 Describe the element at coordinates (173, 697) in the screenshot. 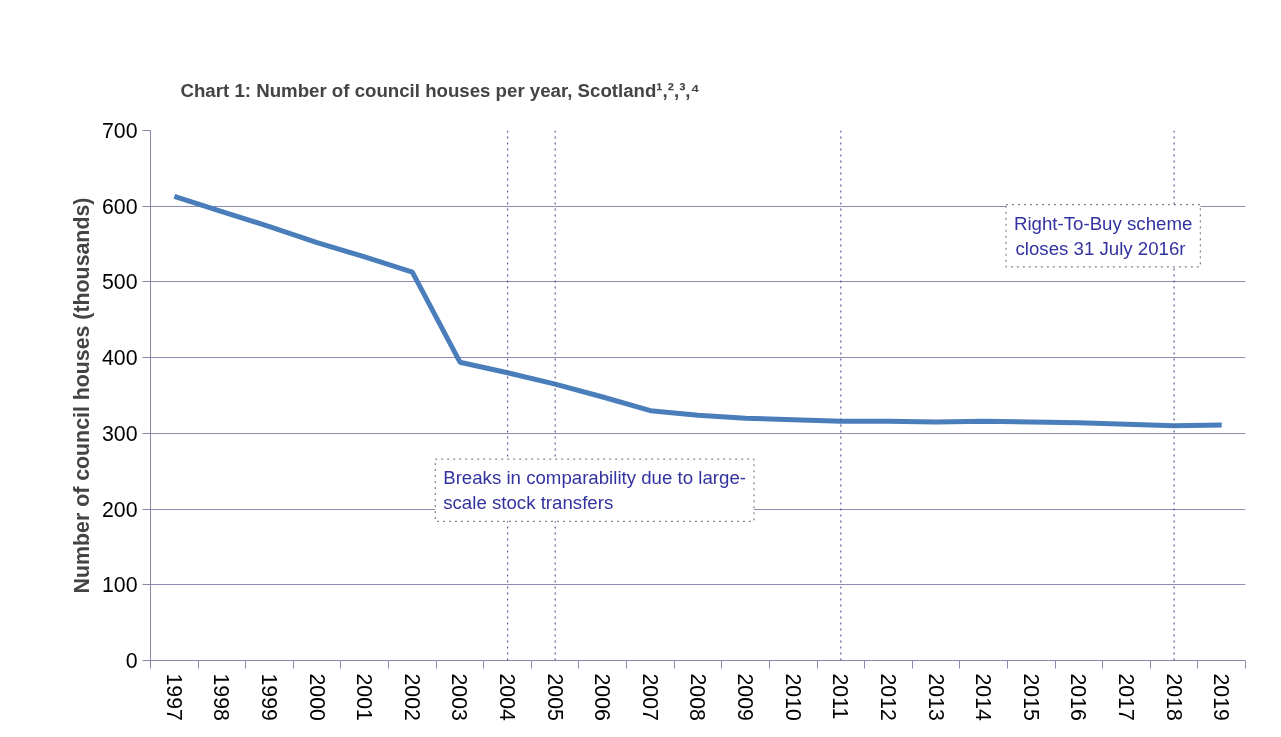

I see `x-tick-label: 1997` at that location.